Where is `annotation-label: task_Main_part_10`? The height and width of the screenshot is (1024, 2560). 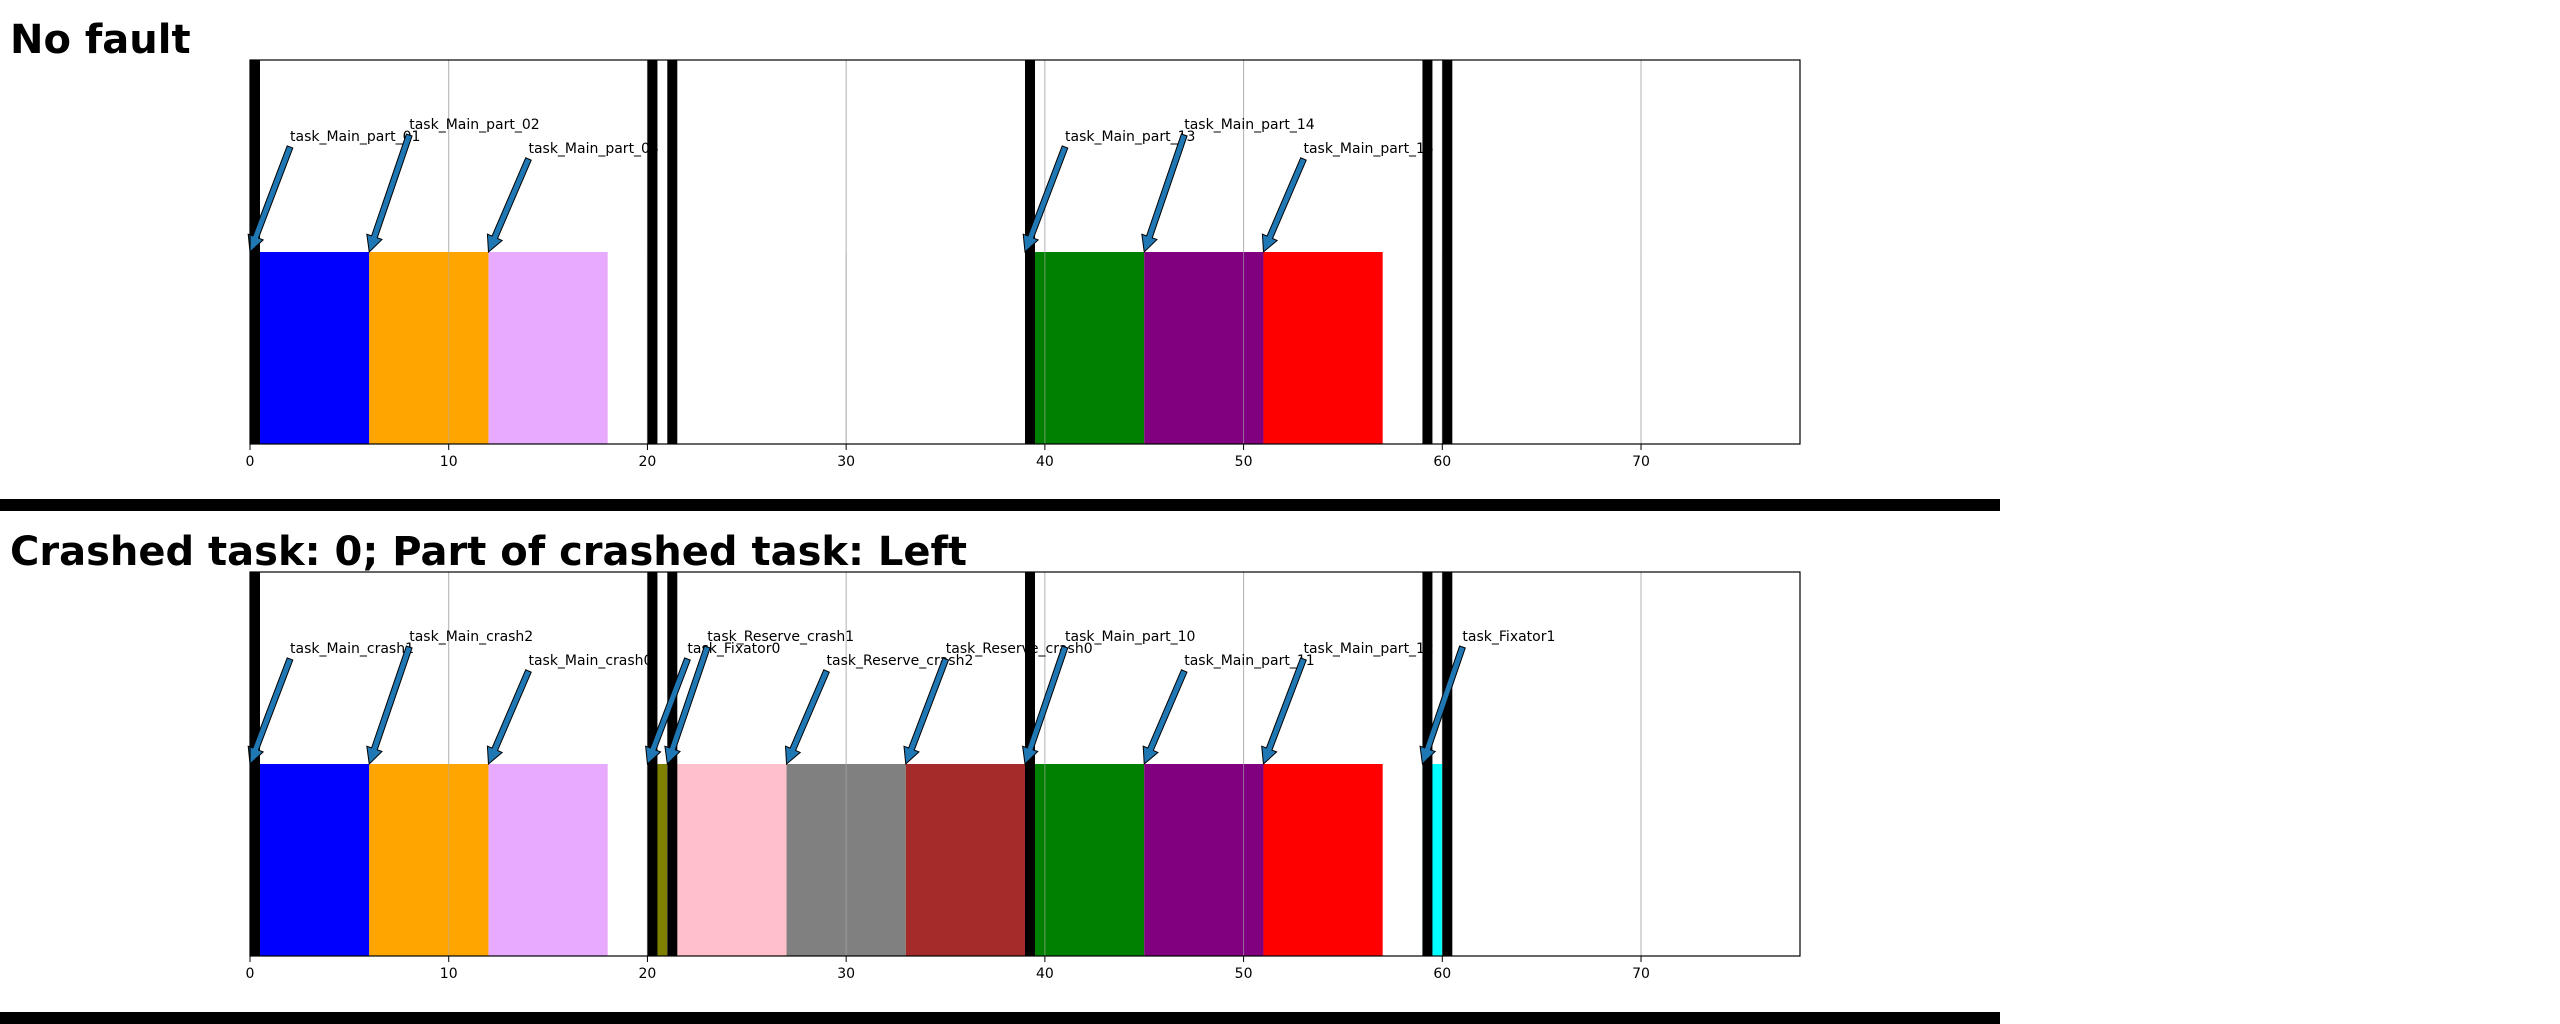 annotation-label: task_Main_part_10 is located at coordinates (1130, 637).